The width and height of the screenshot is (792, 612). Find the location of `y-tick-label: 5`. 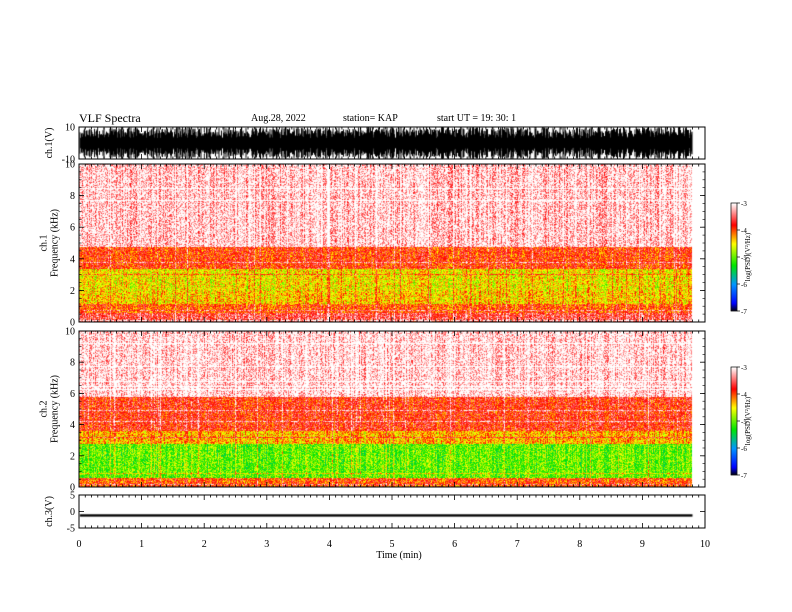

y-tick-label: 5 is located at coordinates (72, 496).